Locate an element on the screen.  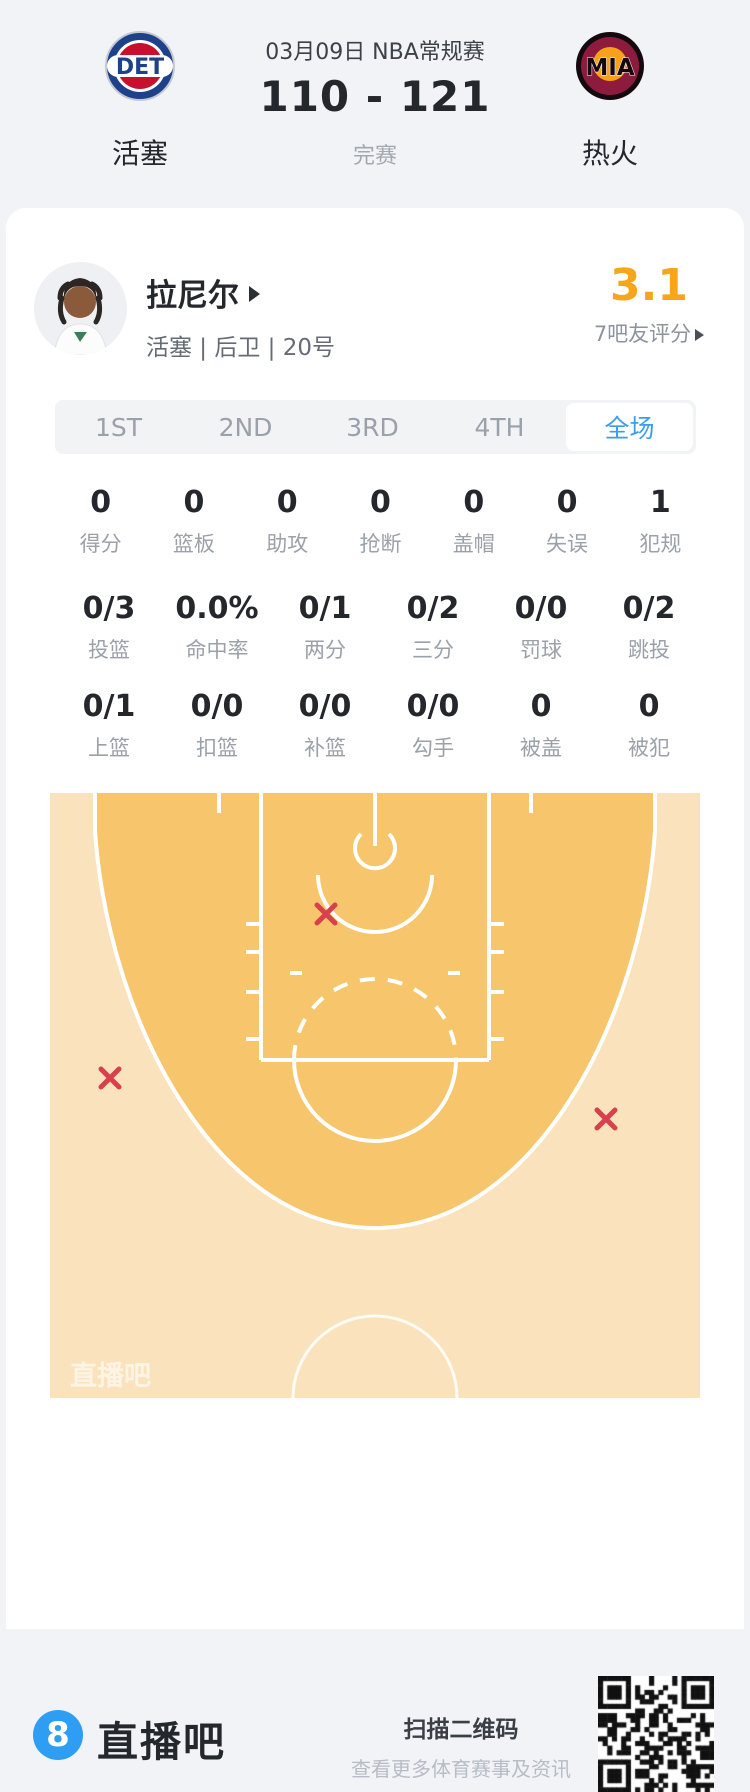
stat-row-basic: 0 得分 0 篮板 0 助攻 0 抢断 0 盖帽 0 失误 1 犯规 is located at coordinates (380, 522).